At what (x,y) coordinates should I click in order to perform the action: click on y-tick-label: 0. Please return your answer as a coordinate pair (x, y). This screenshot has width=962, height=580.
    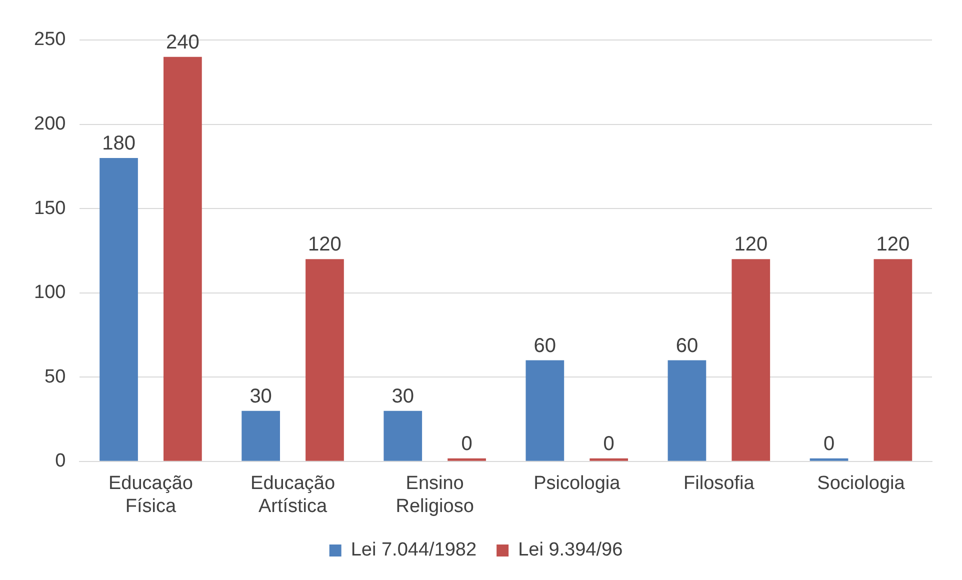
    Looking at the image, I should click on (60, 461).